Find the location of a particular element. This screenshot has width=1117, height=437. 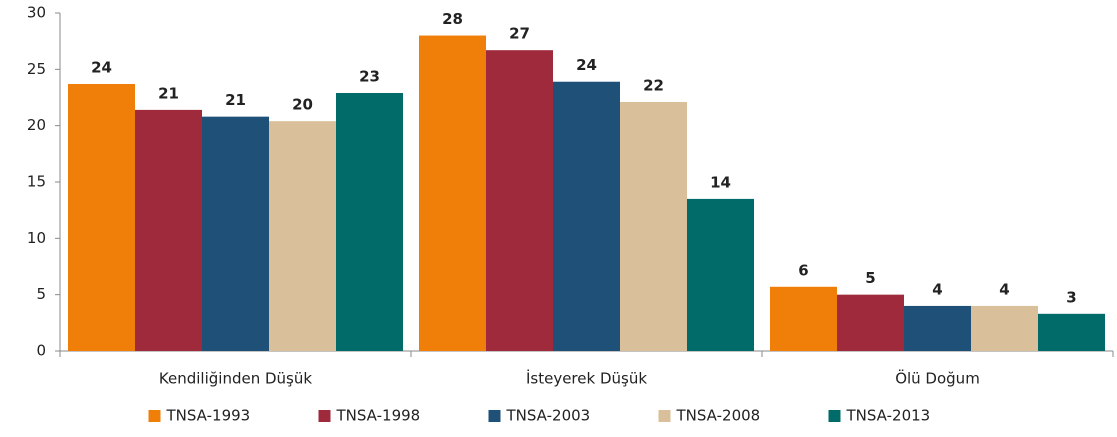

legend-label: TNSA-1998 is located at coordinates (378, 416).